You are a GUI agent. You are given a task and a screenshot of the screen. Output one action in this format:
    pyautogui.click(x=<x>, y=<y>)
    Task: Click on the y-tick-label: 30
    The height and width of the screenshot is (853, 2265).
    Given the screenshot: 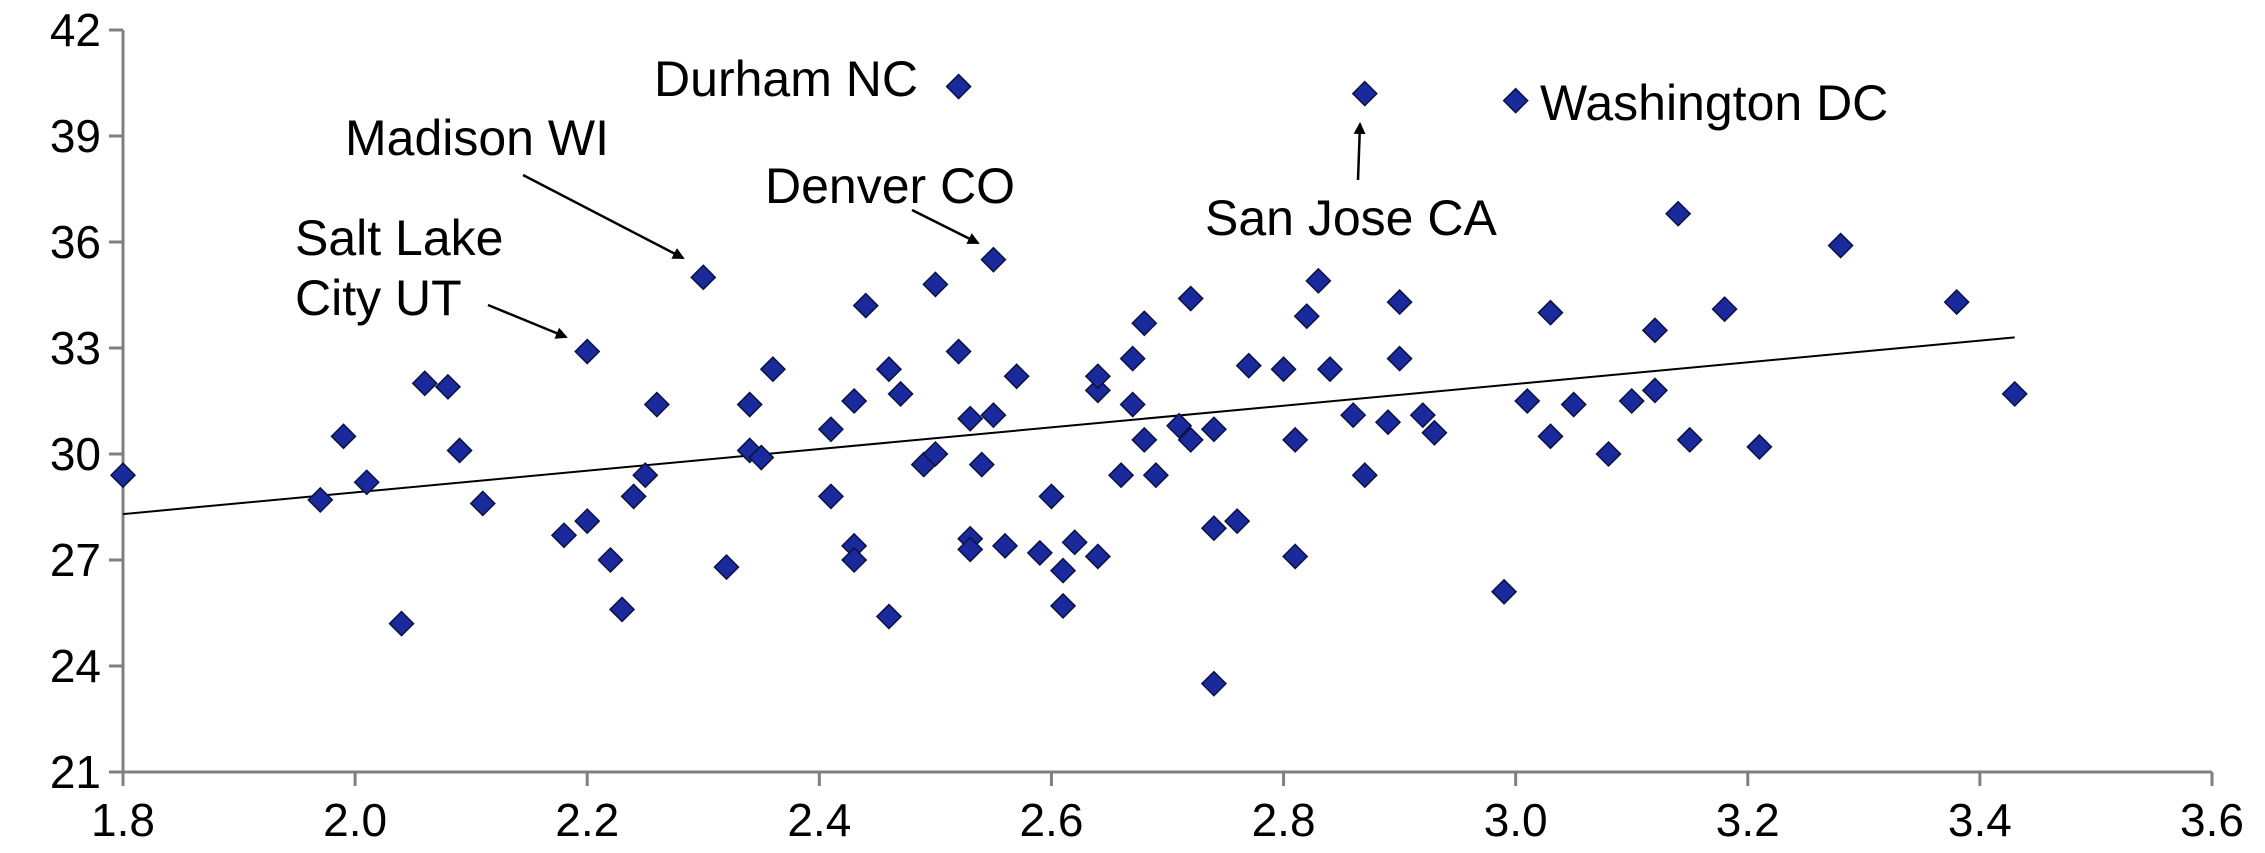 What is the action you would take?
    pyautogui.click(x=75, y=454)
    